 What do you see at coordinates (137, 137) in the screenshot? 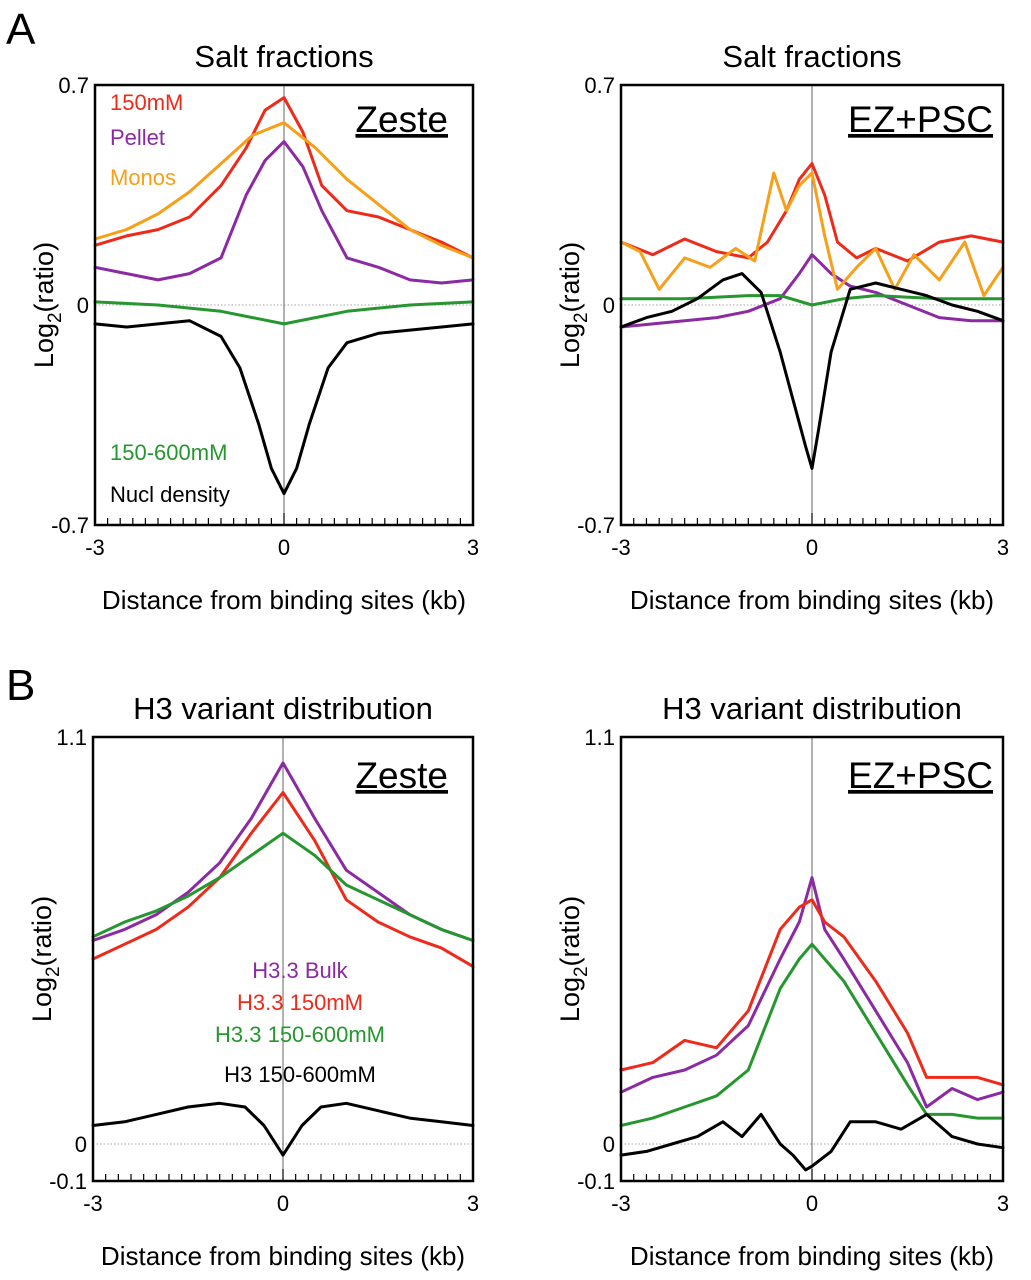
I see `legend-label: Pellet` at bounding box center [137, 137].